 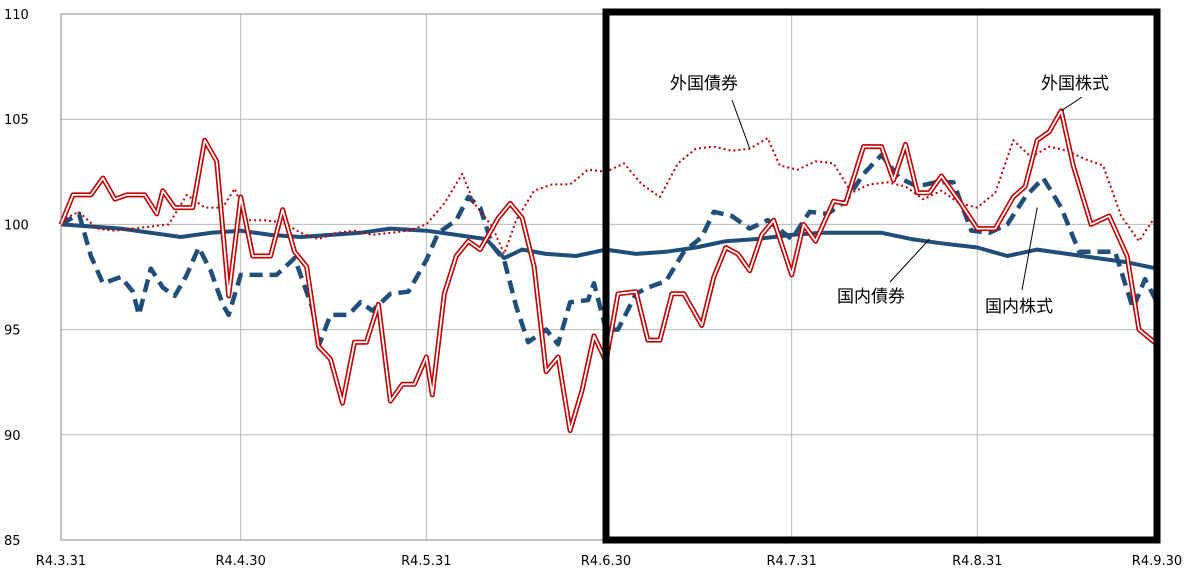 What do you see at coordinates (16, 120) in the screenshot?
I see `y-tick-label: 105` at bounding box center [16, 120].